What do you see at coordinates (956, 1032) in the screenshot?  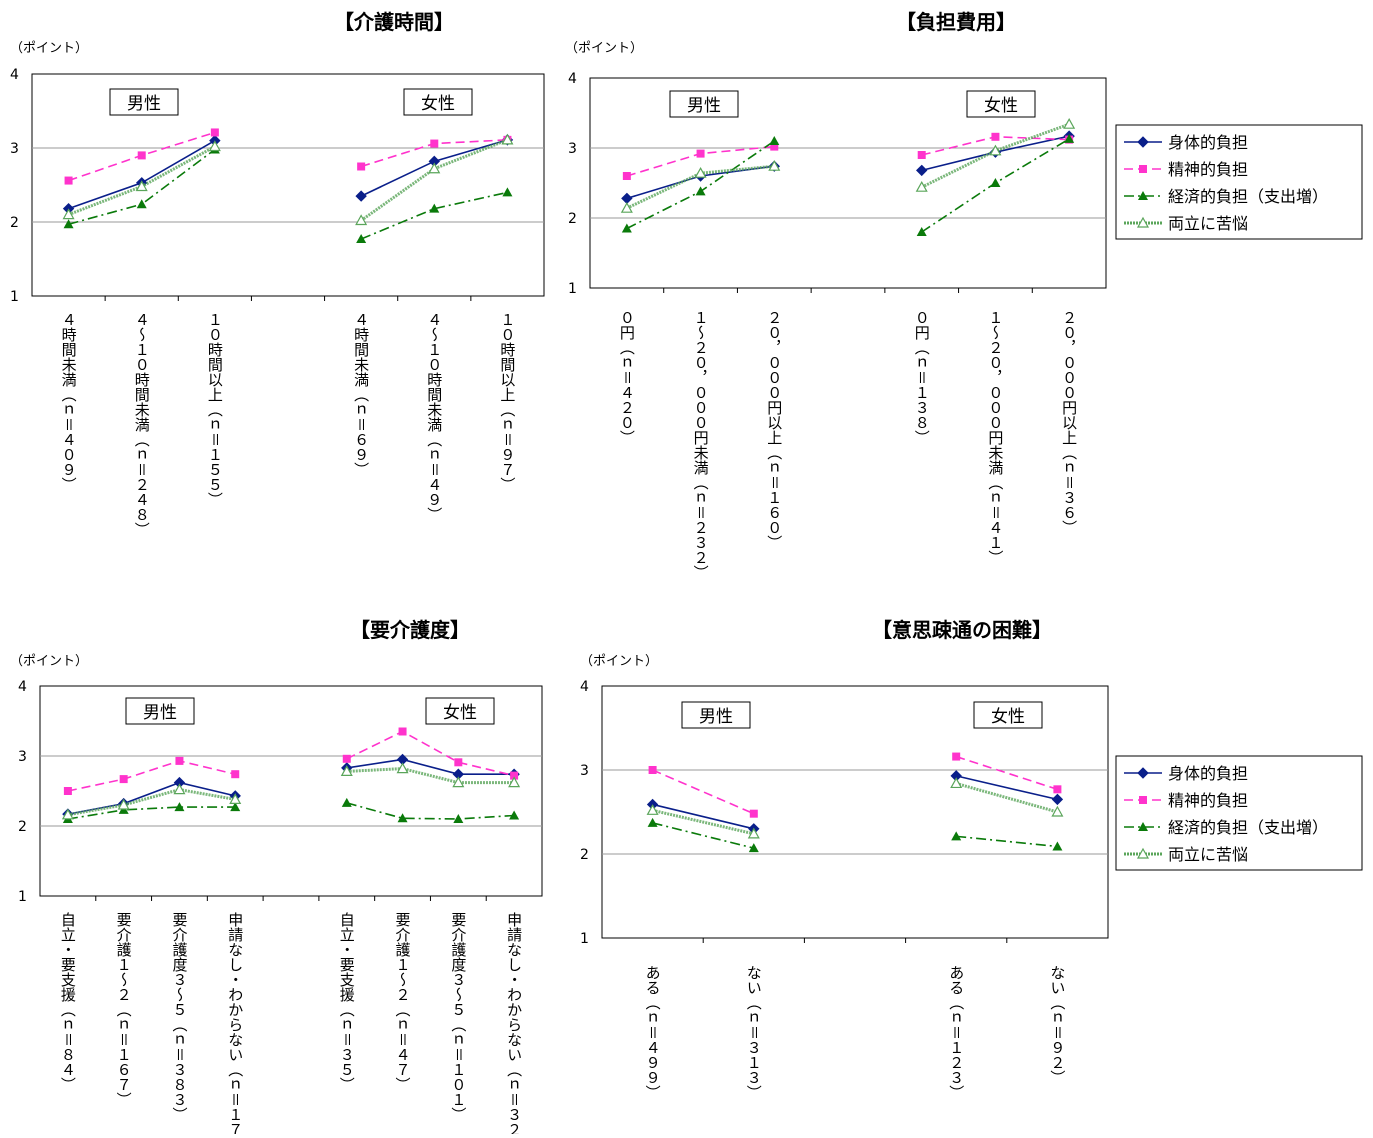 I see `x-category-label: ある（ｎ＝１２３）` at bounding box center [956, 1032].